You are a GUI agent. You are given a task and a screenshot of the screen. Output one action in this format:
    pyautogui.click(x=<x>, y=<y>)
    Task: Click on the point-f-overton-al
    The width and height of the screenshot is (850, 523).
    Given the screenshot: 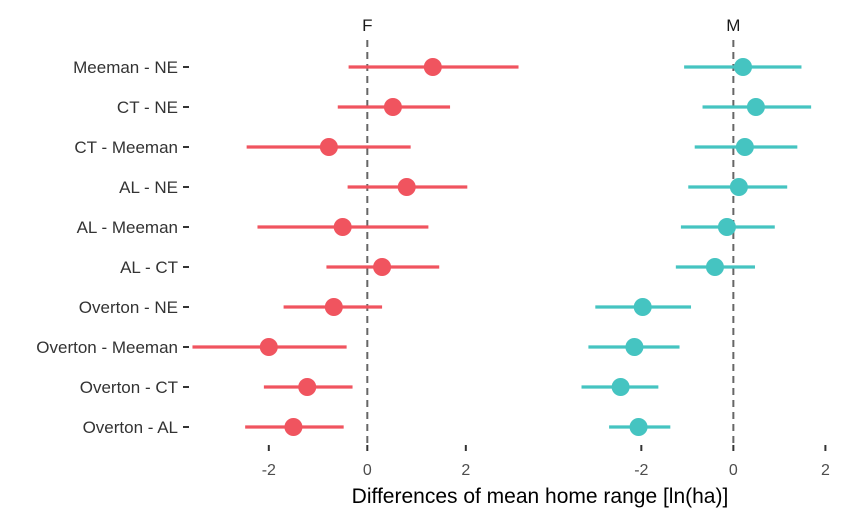 What is the action you would take?
    pyautogui.click(x=293, y=427)
    